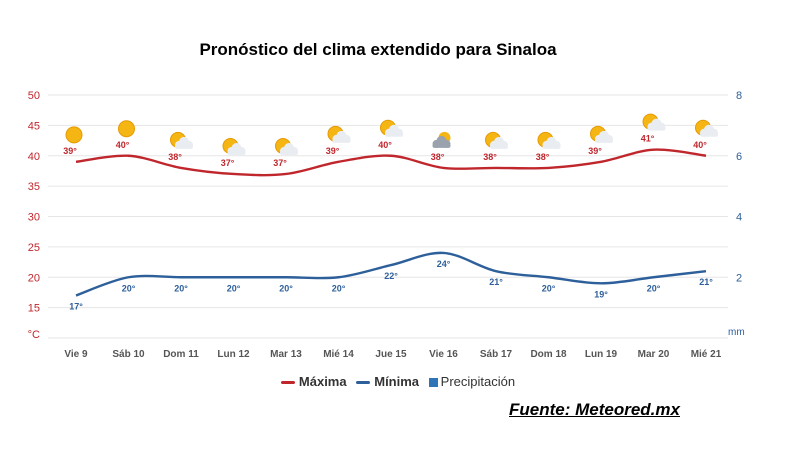 The width and height of the screenshot is (796, 452). Describe the element at coordinates (391, 162) in the screenshot. I see `series-line-max` at that location.